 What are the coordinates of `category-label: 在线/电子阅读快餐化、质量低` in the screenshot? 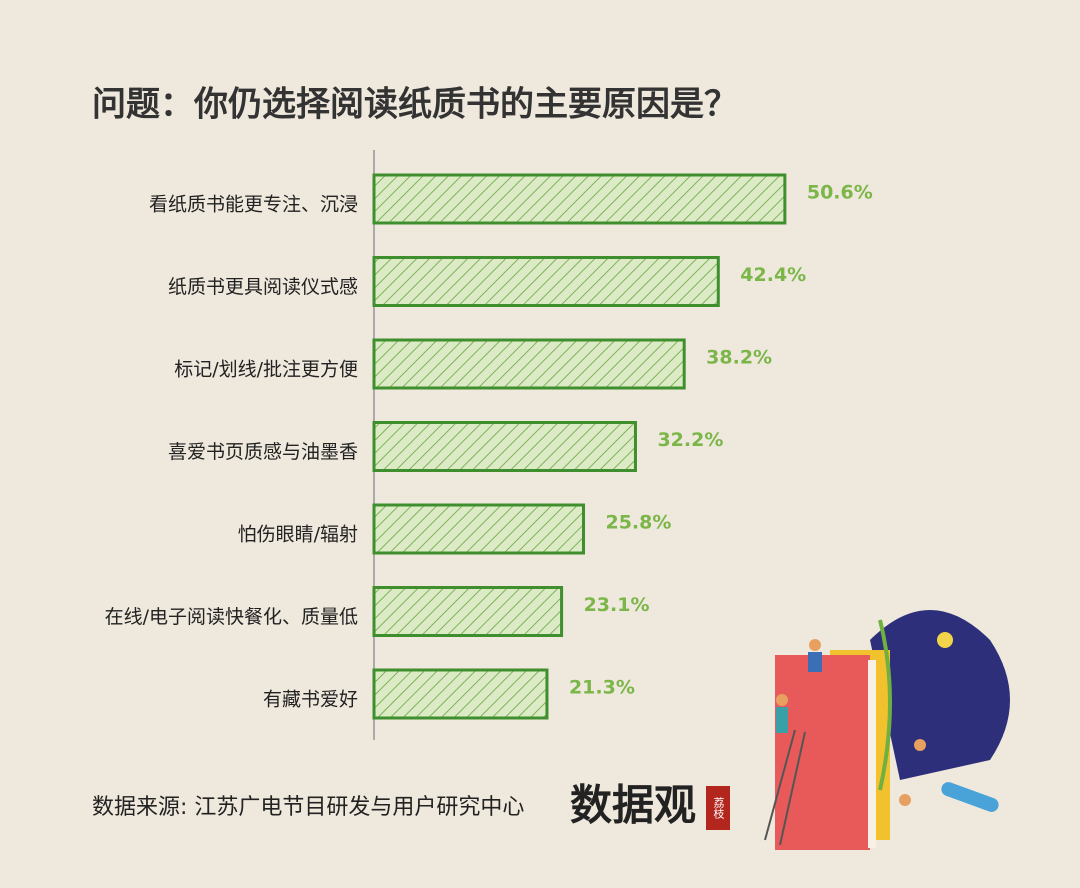 It's located at (231, 617).